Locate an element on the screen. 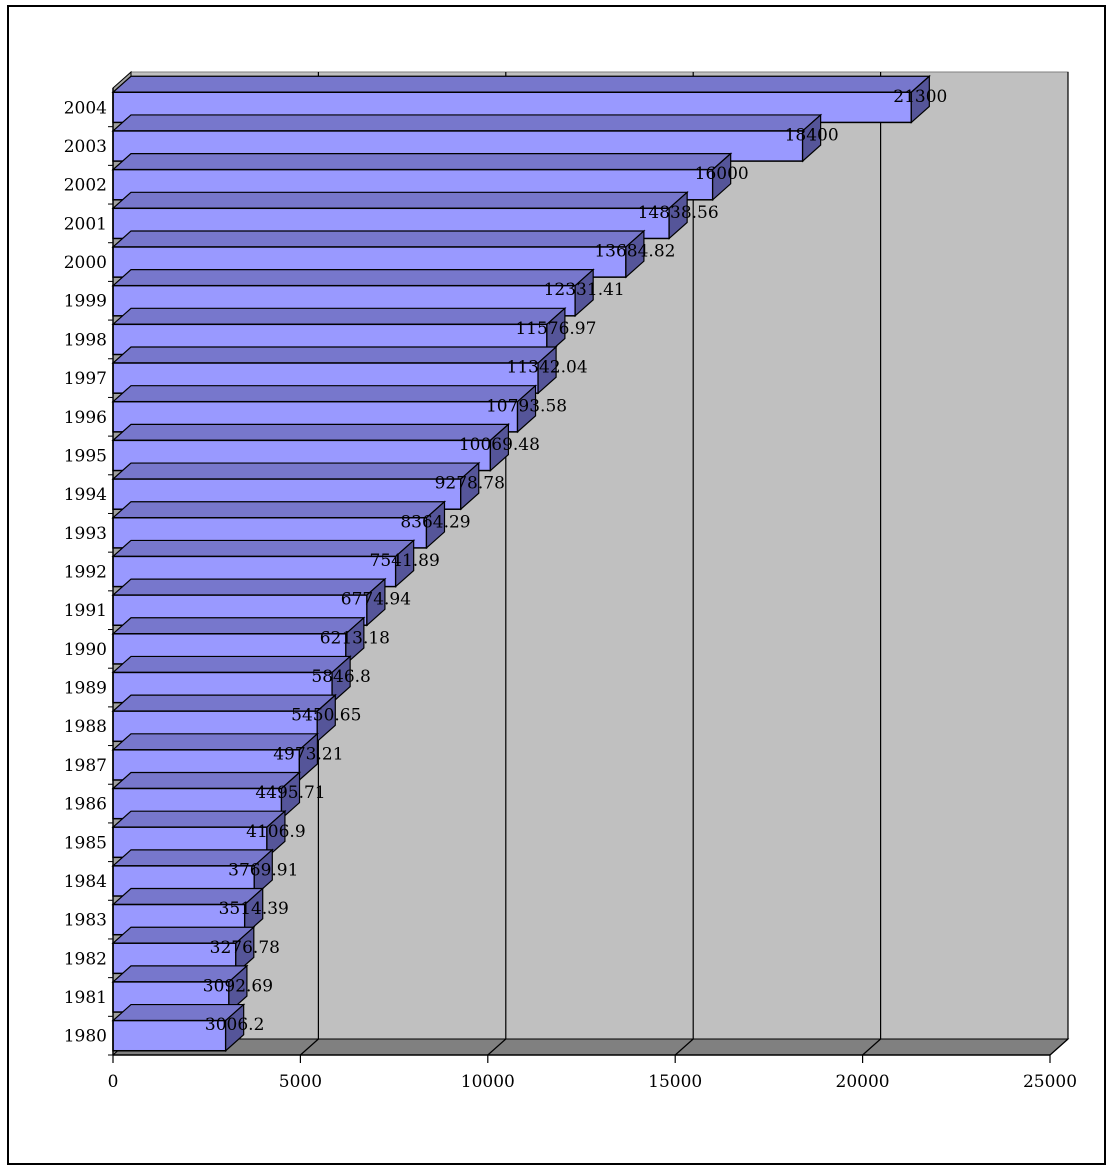  data-label: 3514.39 is located at coordinates (254, 909).